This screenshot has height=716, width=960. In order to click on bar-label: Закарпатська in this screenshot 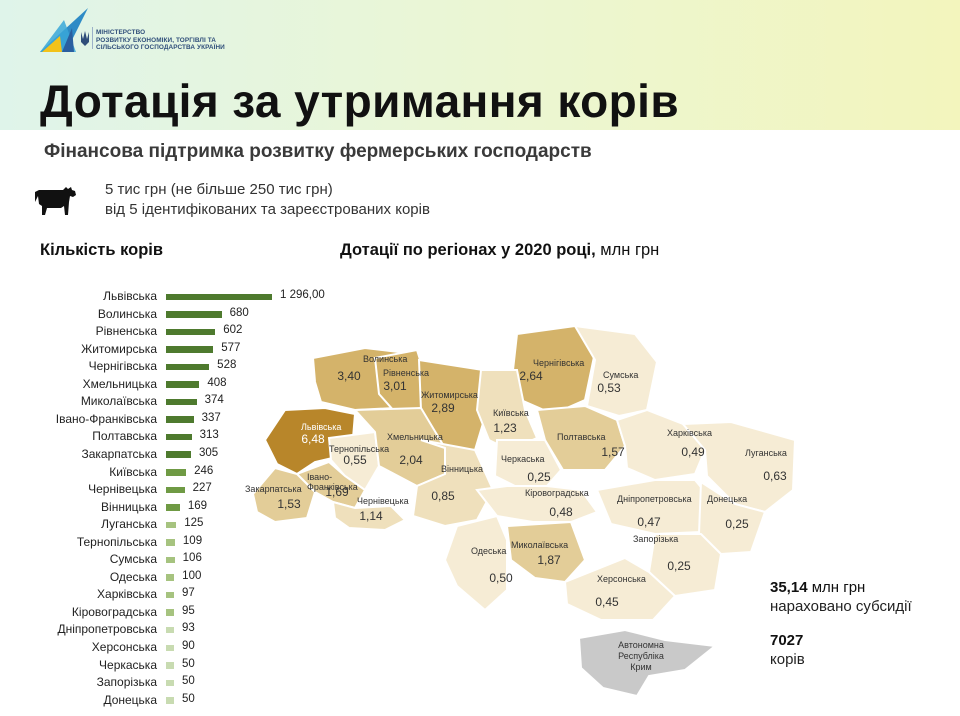, I will do `click(119, 453)`.